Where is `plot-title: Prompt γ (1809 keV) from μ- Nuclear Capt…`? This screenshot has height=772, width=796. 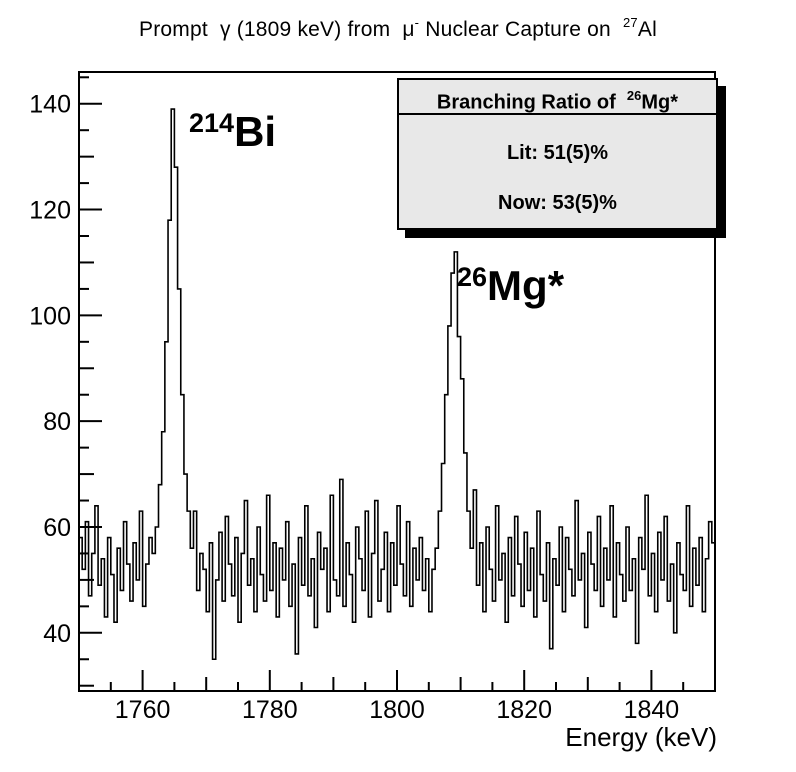
plot-title: Prompt γ (1809 keV) from μ- Nuclear Capt… is located at coordinates (398, 28).